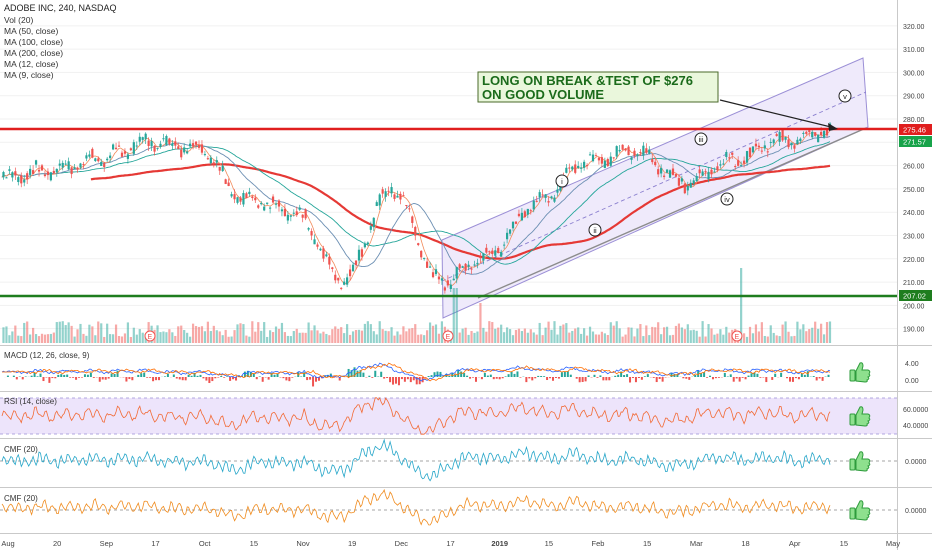 The height and width of the screenshot is (550, 932). Describe the element at coordinates (463, 507) in the screenshot. I see `cmf-pane-2: CMF (20) 0.0000` at that location.